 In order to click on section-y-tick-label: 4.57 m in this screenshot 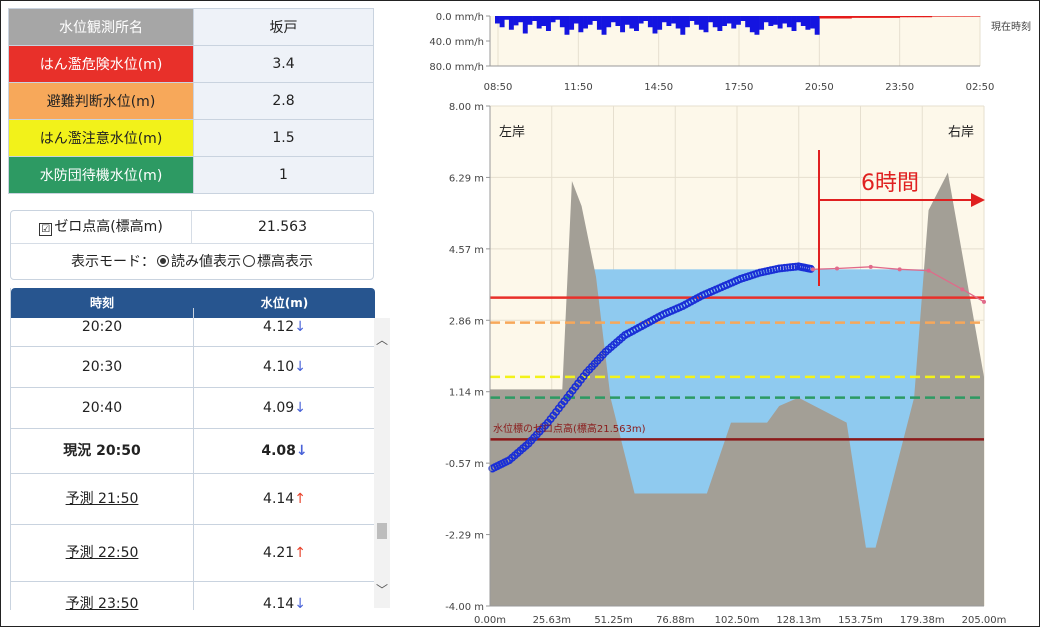, I will do `click(466, 250)`.